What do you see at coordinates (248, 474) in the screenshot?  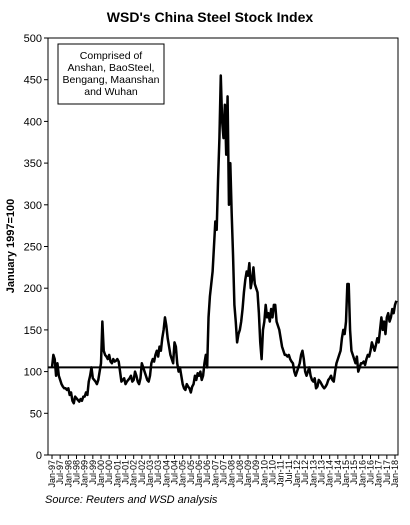 I see `x-tick-label: Jan-09` at bounding box center [248, 474].